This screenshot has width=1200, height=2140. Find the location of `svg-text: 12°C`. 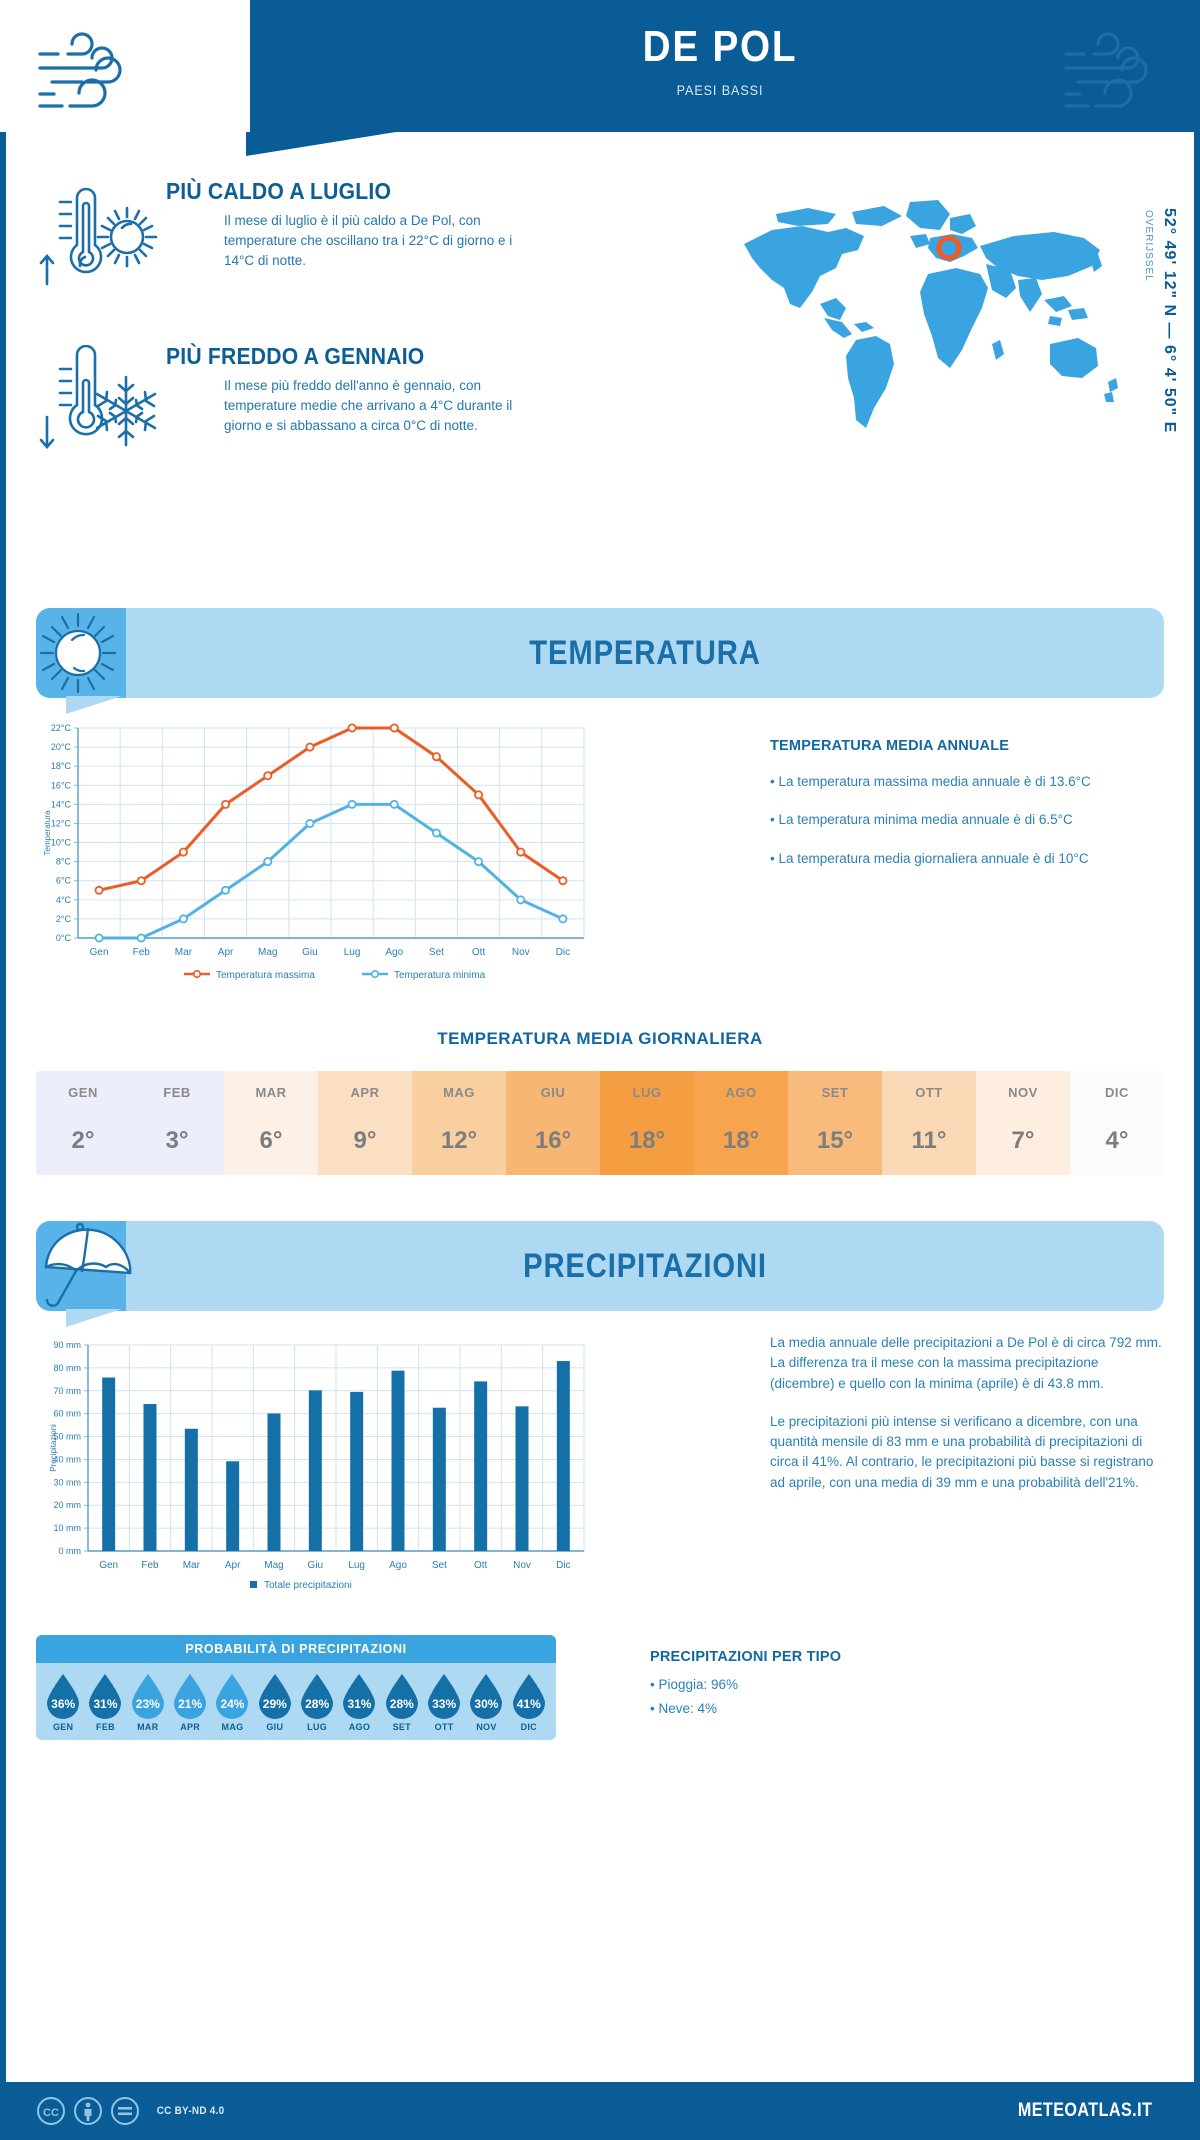

svg-text: 12°C is located at coordinates (61, 823).